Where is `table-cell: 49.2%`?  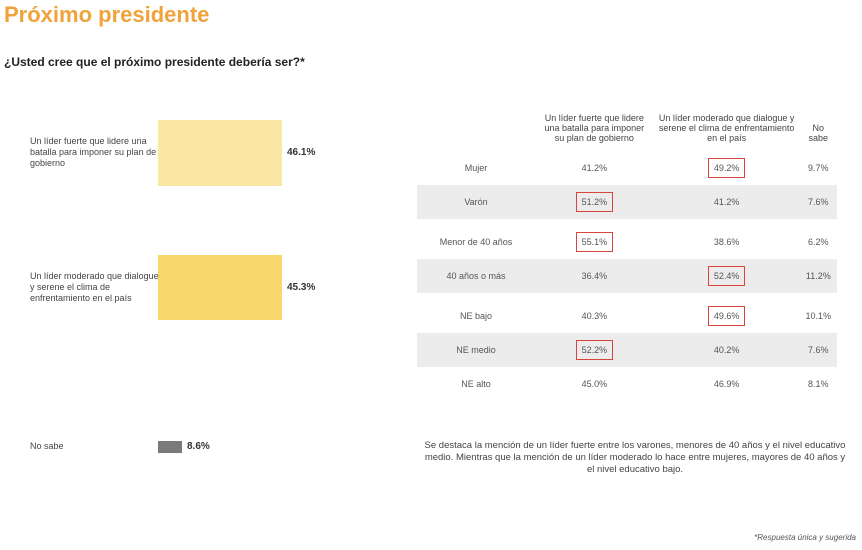
table-cell: 49.2% is located at coordinates (727, 168).